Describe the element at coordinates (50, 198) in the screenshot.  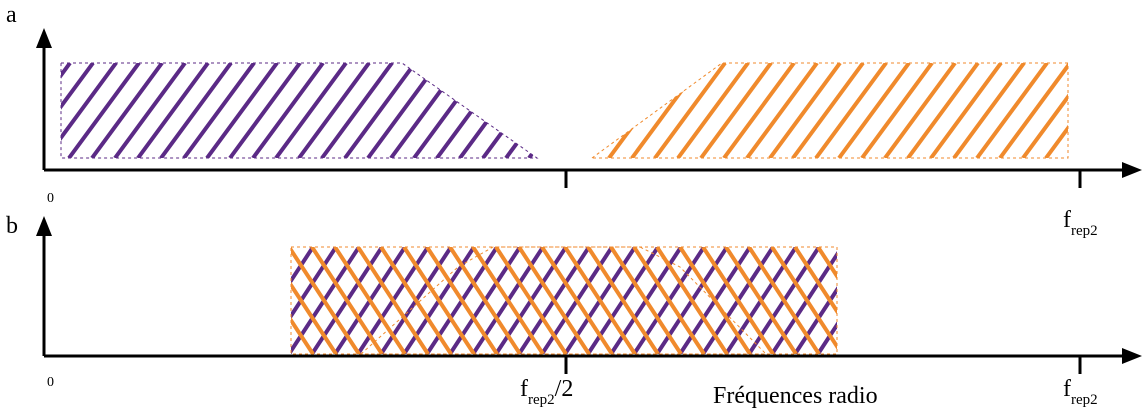
I see `origin-label-a: 0` at that location.